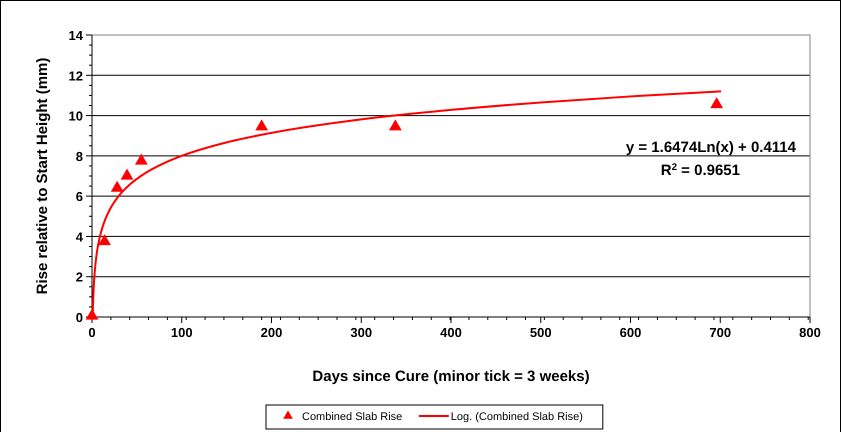 The height and width of the screenshot is (432, 841). I want to click on x-axis-title: Days since Cure (minor tick = 3 weeks), so click(451, 376).